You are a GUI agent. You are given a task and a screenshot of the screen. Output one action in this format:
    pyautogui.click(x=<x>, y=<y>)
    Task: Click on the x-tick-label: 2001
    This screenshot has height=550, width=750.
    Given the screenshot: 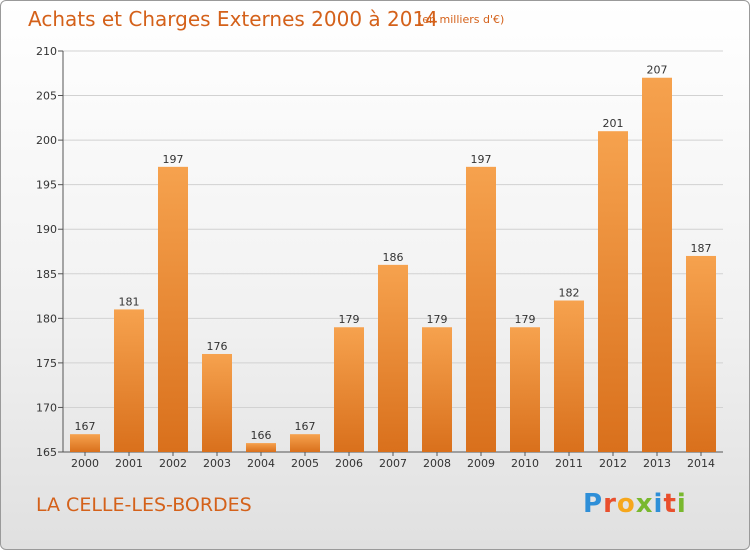 What is the action you would take?
    pyautogui.click(x=129, y=463)
    